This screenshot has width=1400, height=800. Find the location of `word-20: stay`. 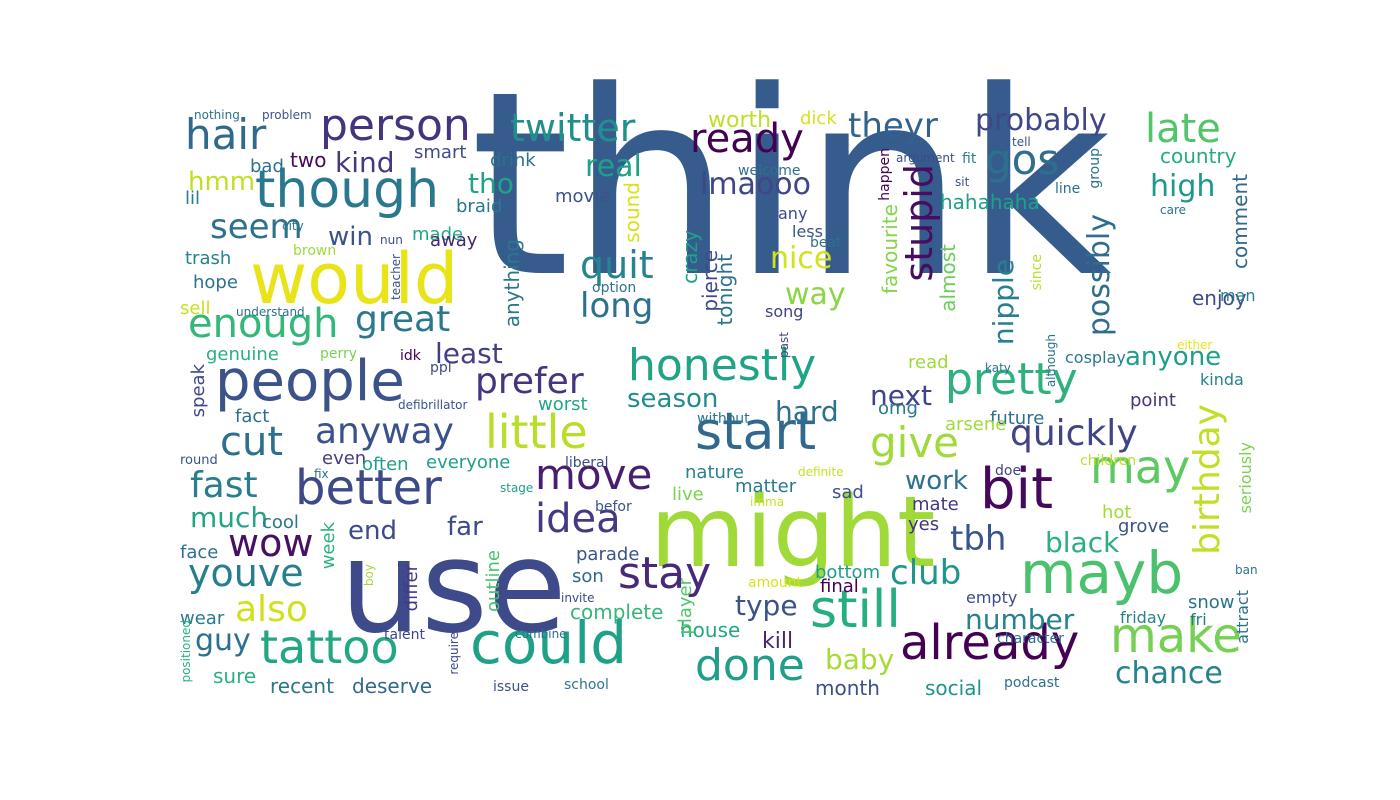

word-20: stay is located at coordinates (665, 573).